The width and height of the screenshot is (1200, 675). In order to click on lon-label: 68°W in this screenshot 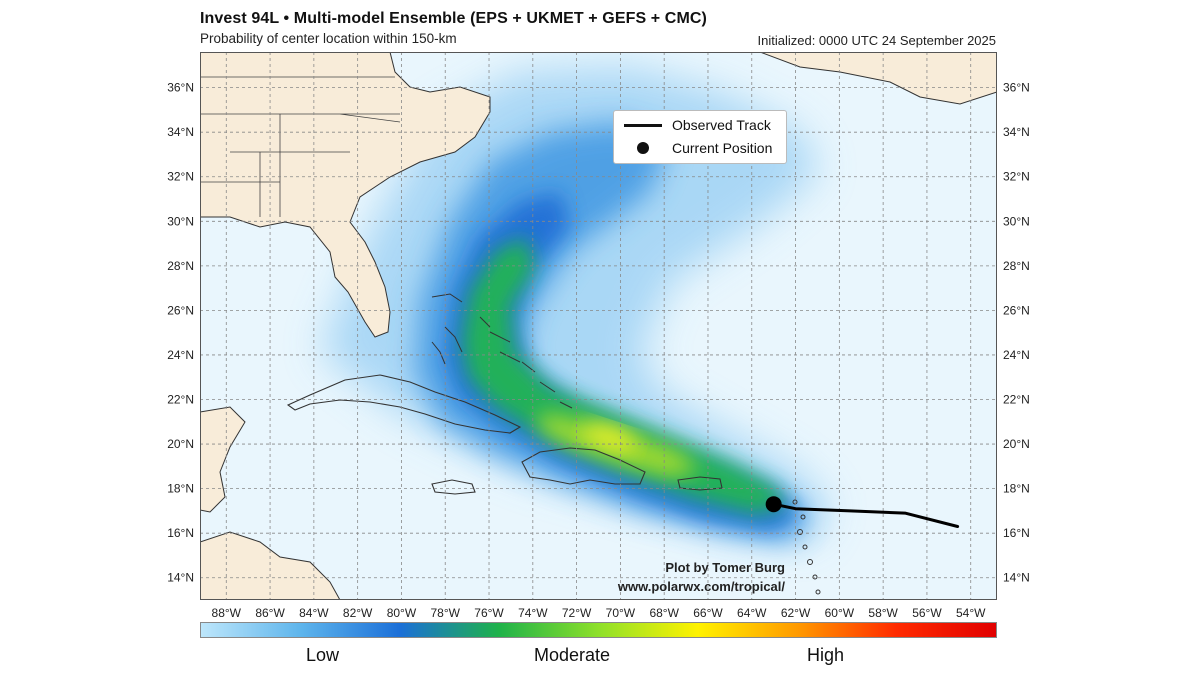, I will do `click(664, 613)`.